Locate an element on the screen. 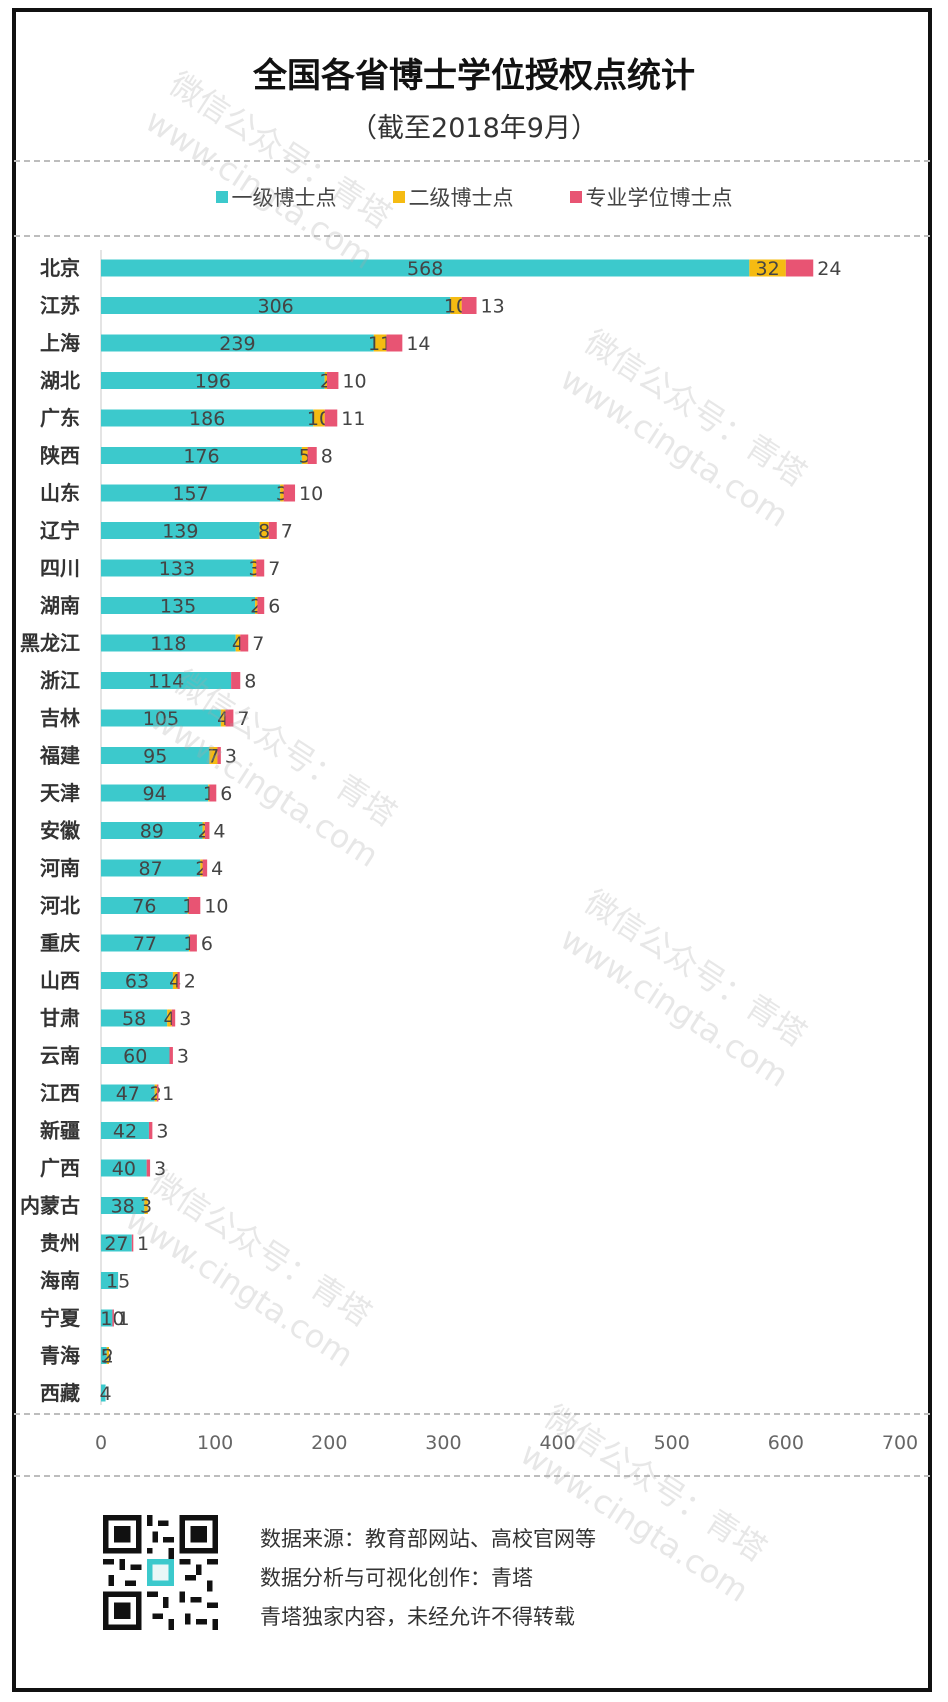 Image resolution: width=948 pixels, height=1702 pixels. category-label: 浙江 is located at coordinates (60, 681).